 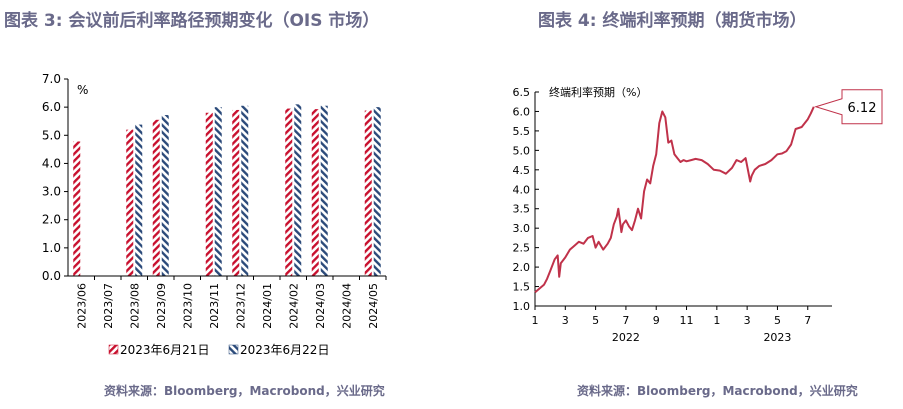 I want to click on year-label-2022: 2022, so click(x=626, y=337).